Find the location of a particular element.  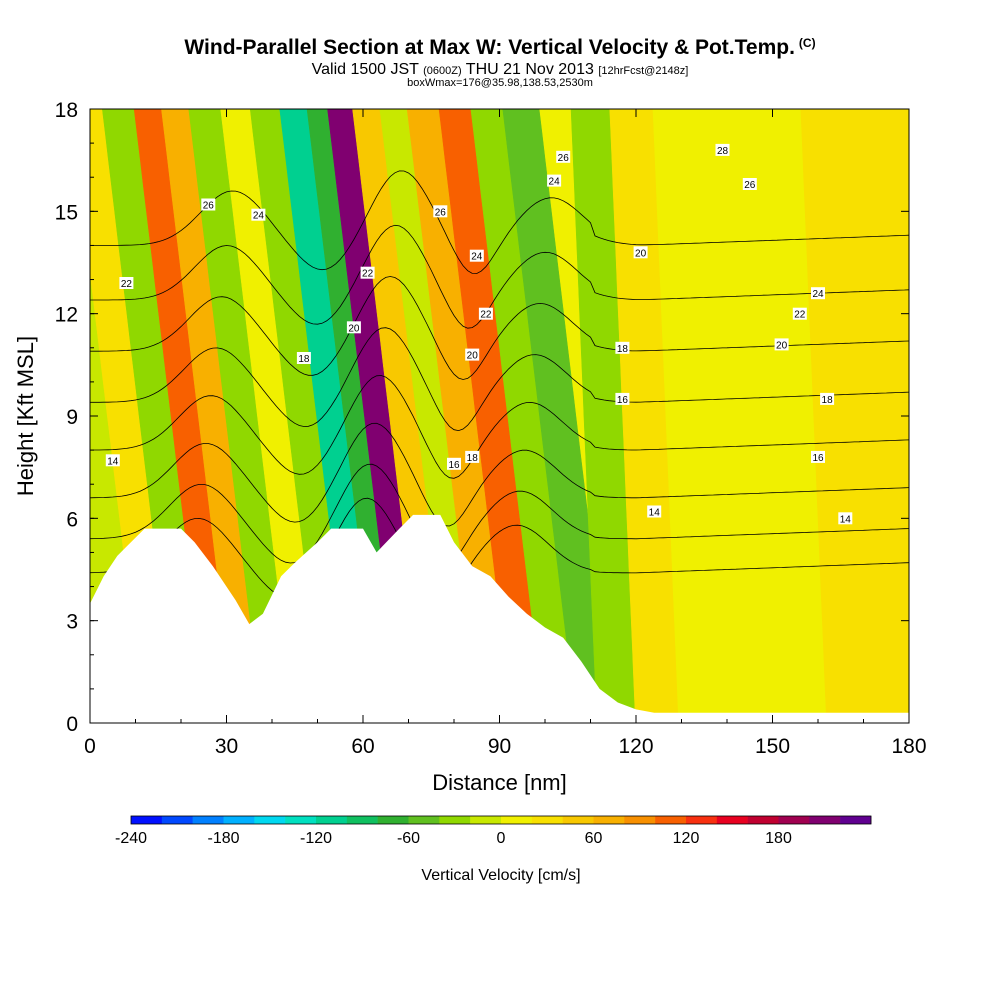

y-tick-label: 0 is located at coordinates (72, 724).